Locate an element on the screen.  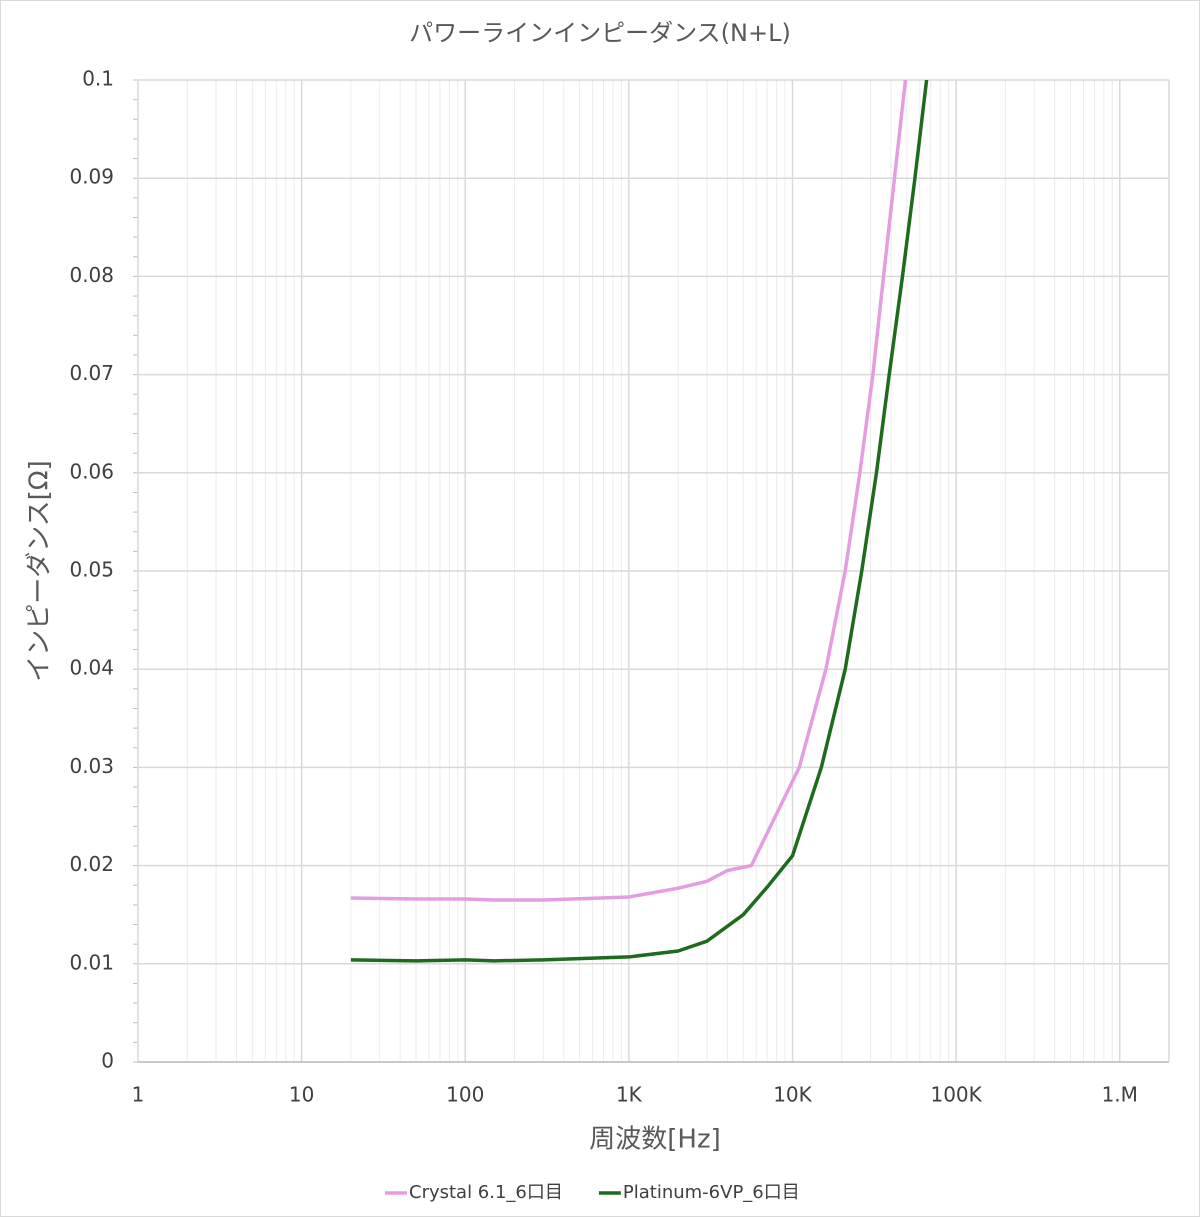
y-tick-label: 0.06 is located at coordinates (91, 471).